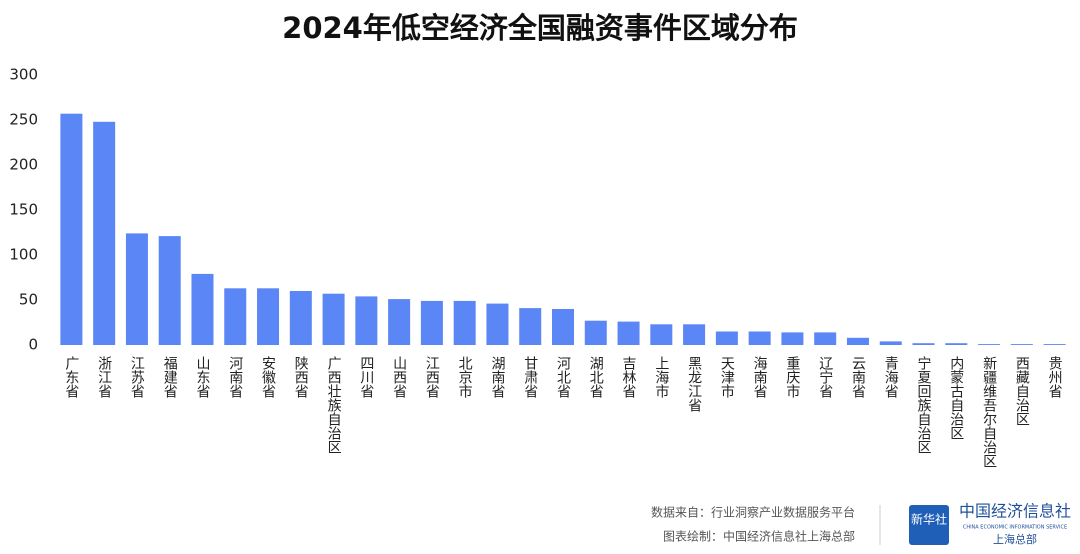  What do you see at coordinates (563, 377) in the screenshot?
I see `x-tick-label: 河北省` at bounding box center [563, 377].